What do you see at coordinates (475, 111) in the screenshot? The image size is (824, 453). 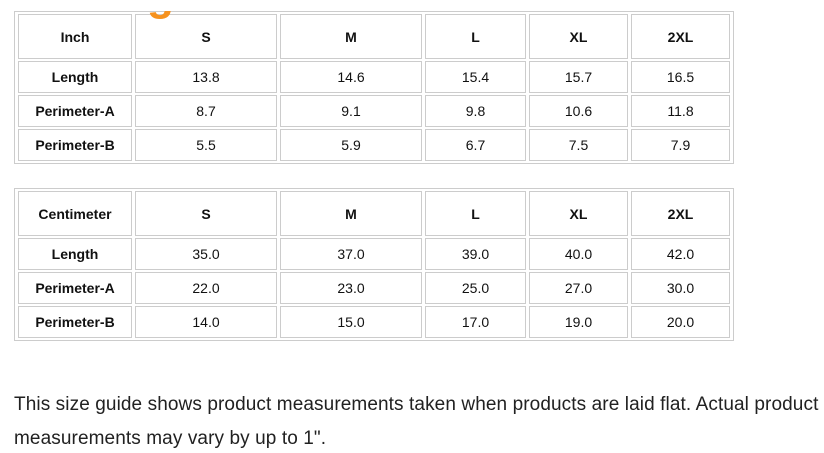 I see `size-value-cell: 9.8` at bounding box center [475, 111].